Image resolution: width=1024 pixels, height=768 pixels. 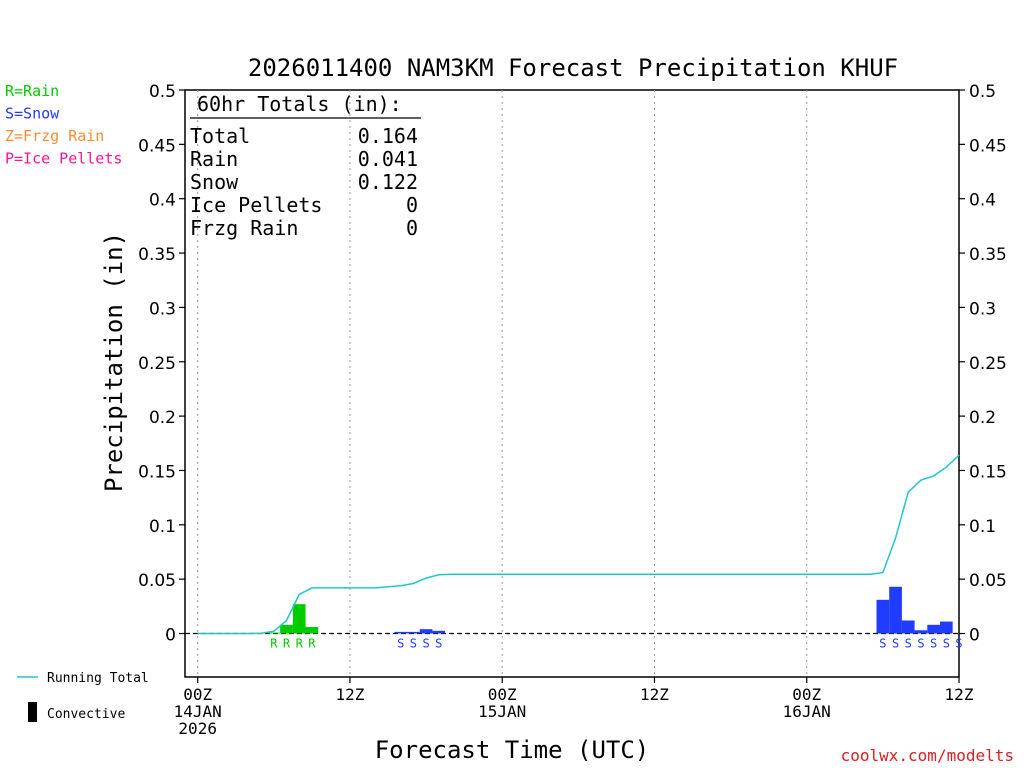 I want to click on x-axis-label: Forecast Time (UTC), so click(x=512, y=750).